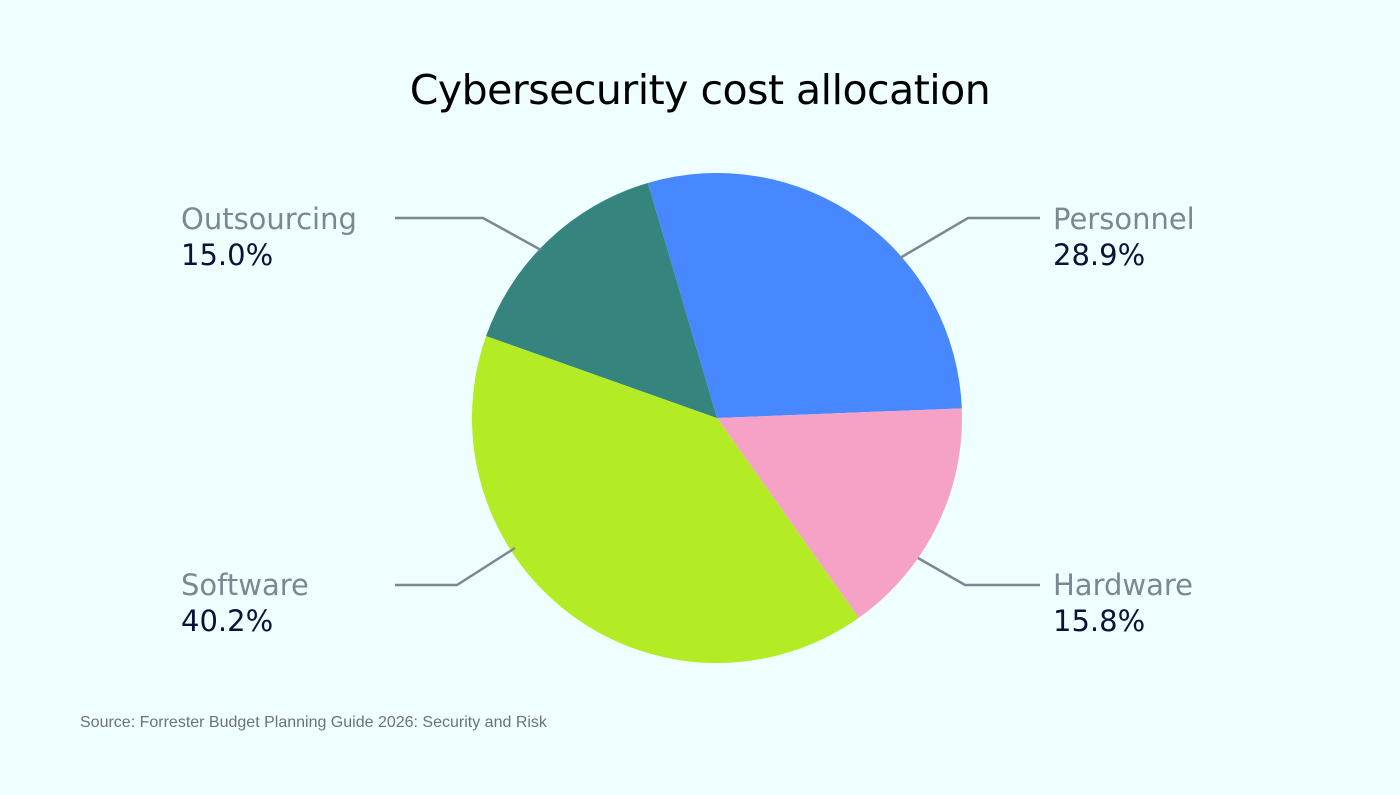  I want to click on chart-title: Cybersecurity cost allocation, so click(700, 90).